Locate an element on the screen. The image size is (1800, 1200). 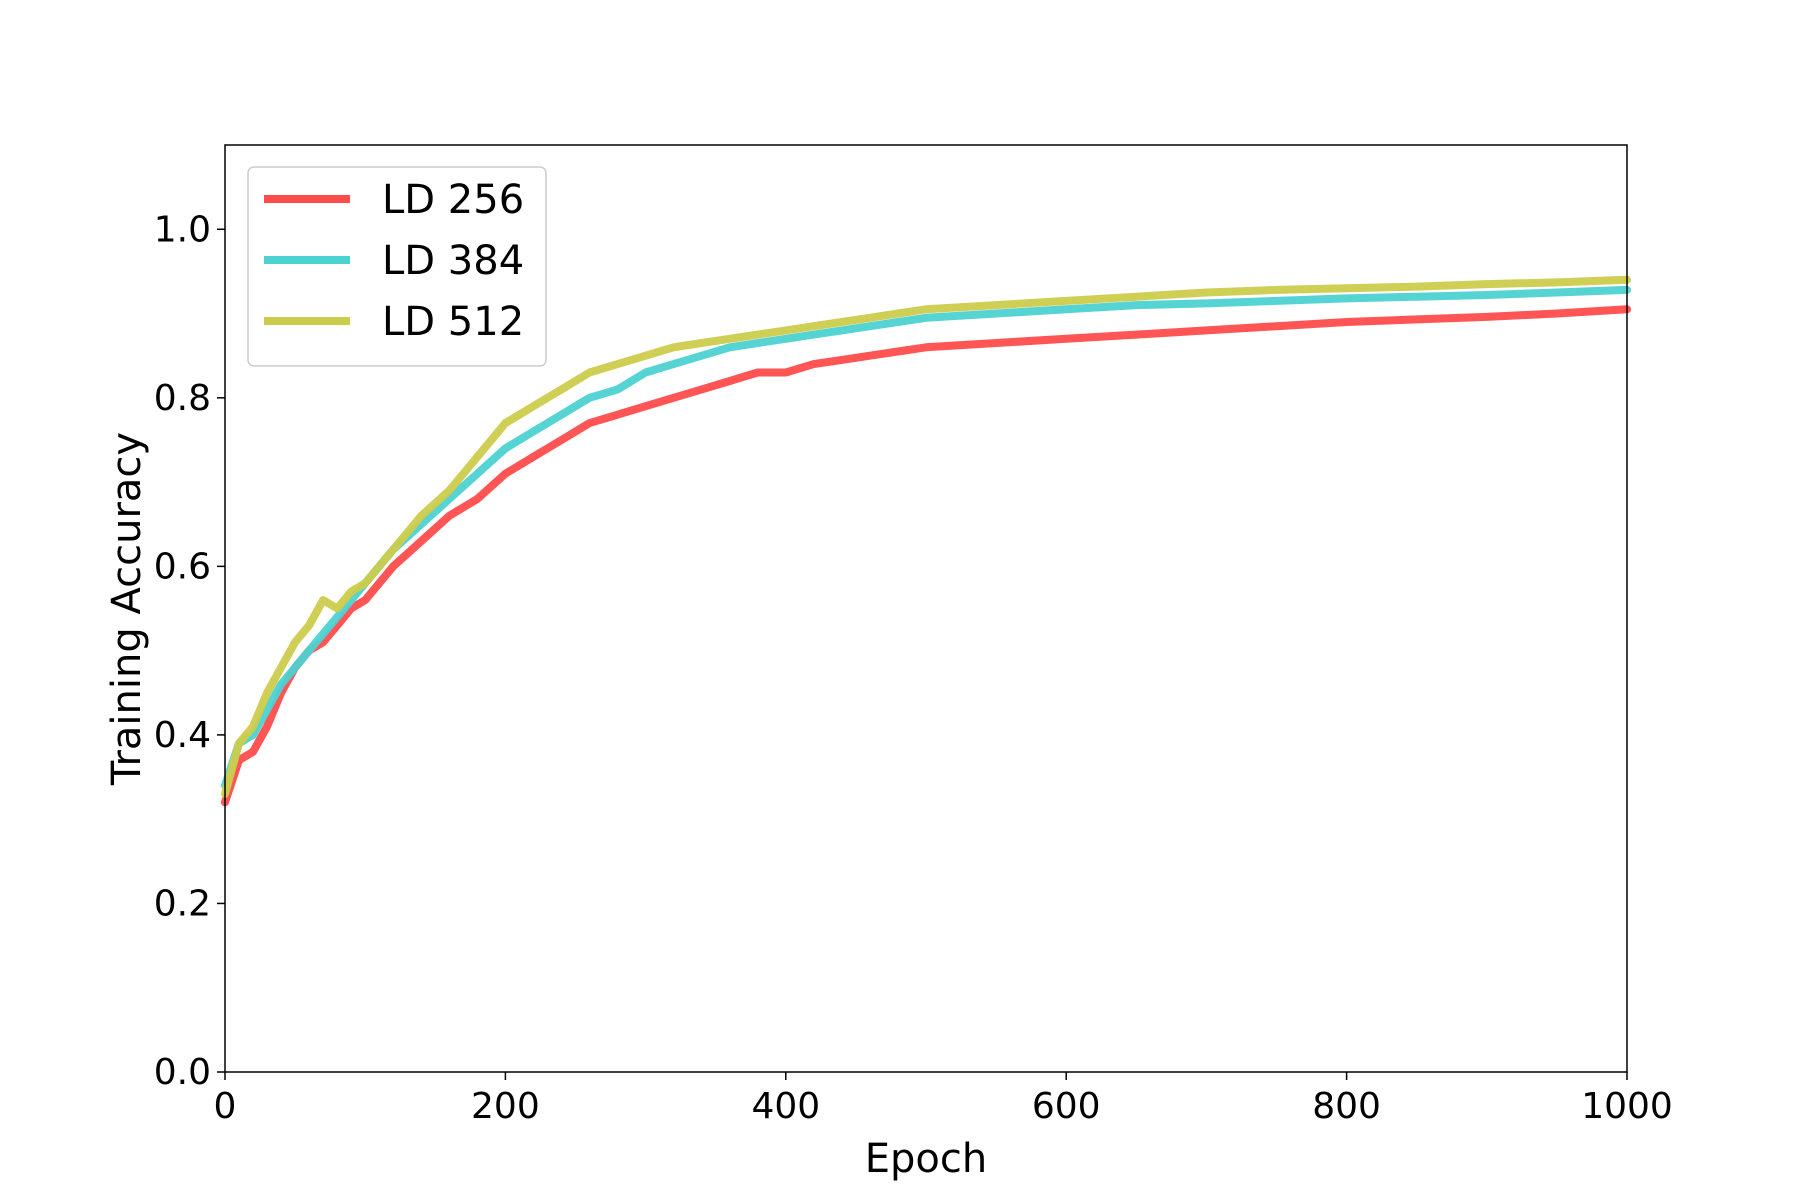
legend: LD 256 LD 384 LD 512 is located at coordinates (397, 266).